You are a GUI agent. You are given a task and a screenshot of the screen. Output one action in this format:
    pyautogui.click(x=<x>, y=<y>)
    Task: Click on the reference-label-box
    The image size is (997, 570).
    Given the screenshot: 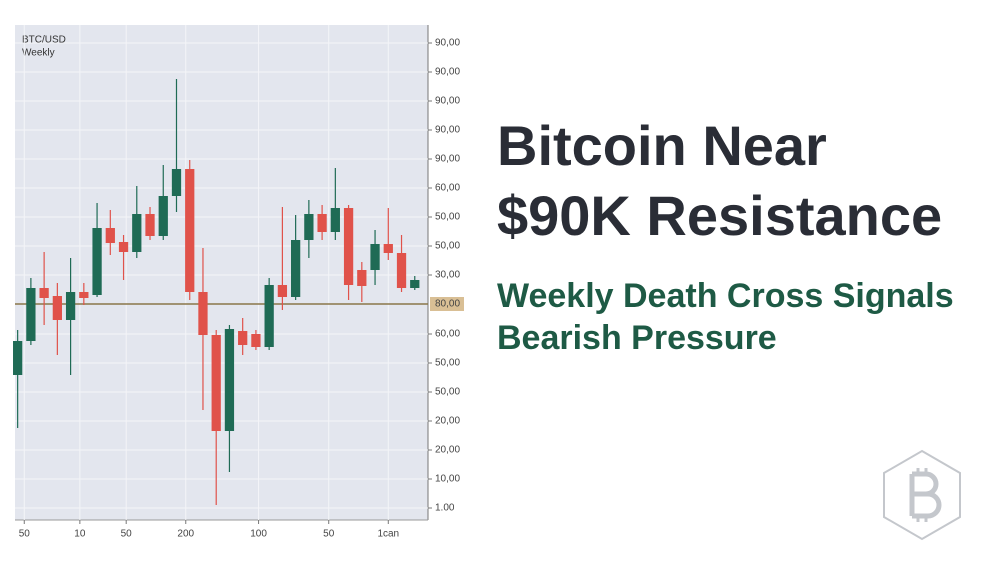 What is the action you would take?
    pyautogui.click(x=447, y=304)
    